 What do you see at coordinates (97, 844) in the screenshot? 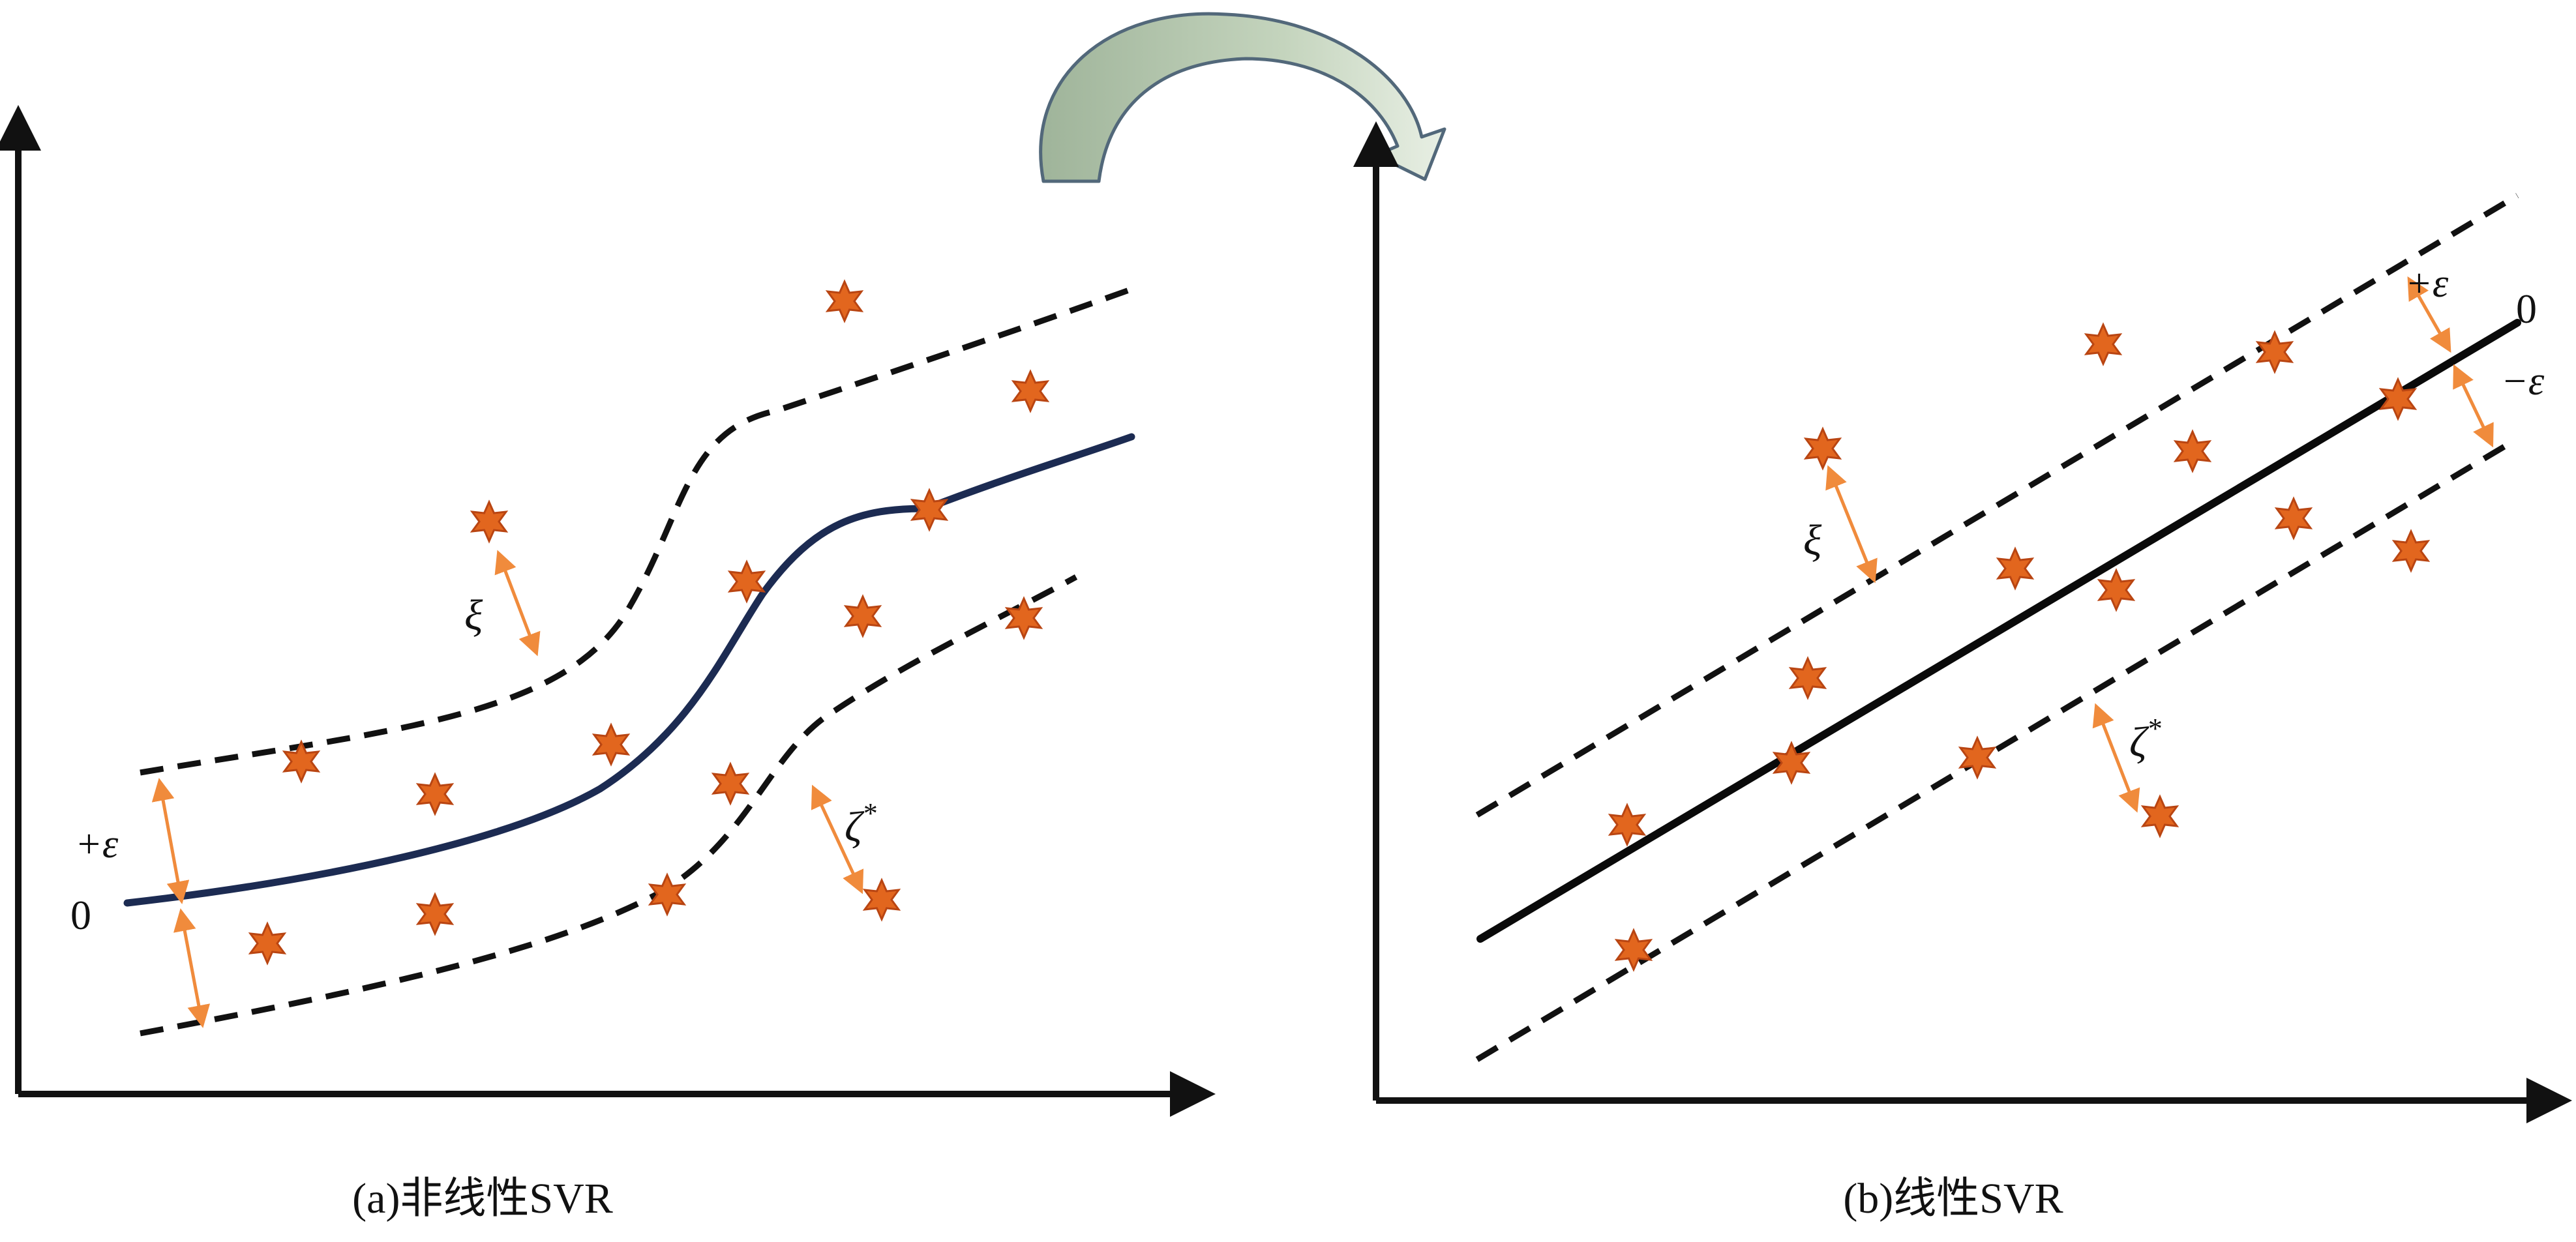
I see `panel-a-plus-eps-label: +ε` at bounding box center [97, 844].